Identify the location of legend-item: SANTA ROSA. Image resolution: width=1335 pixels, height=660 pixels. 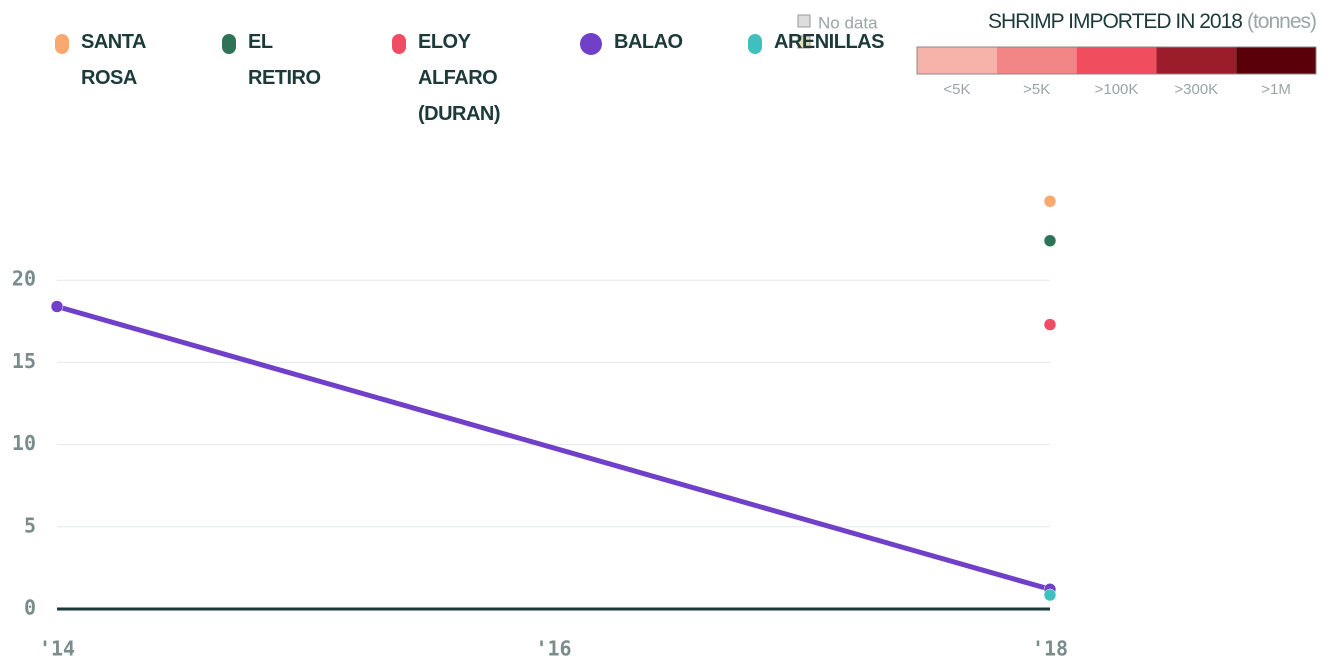
(118, 60).